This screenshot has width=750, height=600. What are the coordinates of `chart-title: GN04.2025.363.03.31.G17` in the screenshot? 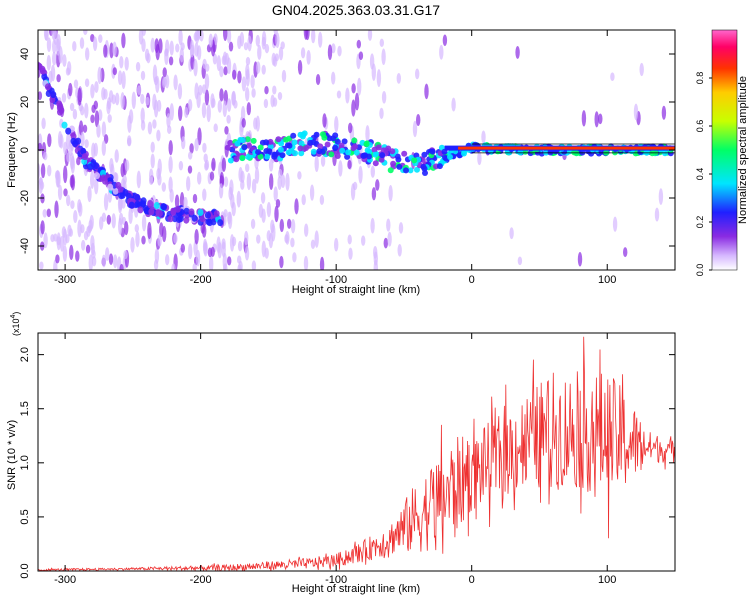 It's located at (356, 10).